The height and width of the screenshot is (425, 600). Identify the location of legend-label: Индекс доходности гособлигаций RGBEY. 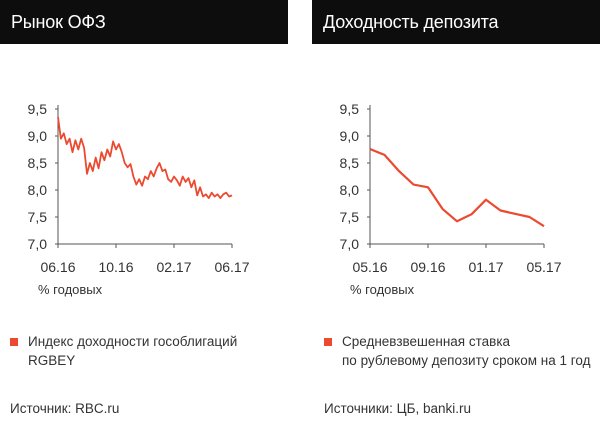
(133, 351).